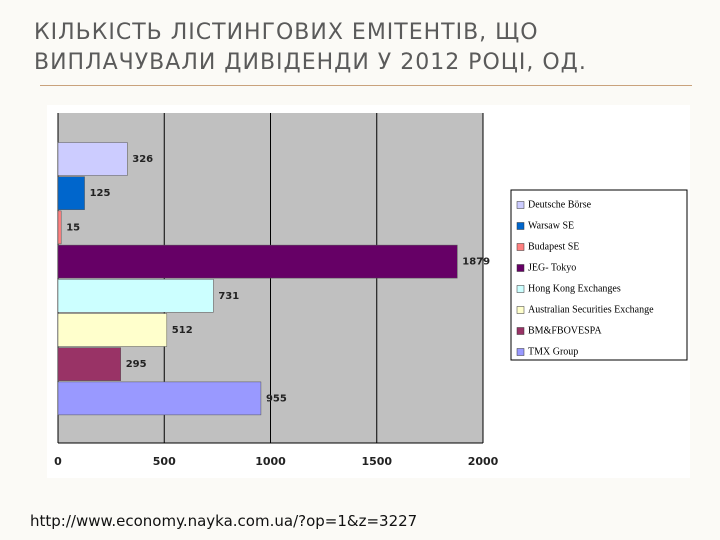 This screenshot has height=540, width=720. Describe the element at coordinates (58, 461) in the screenshot. I see `x-tick-label: 0` at that location.